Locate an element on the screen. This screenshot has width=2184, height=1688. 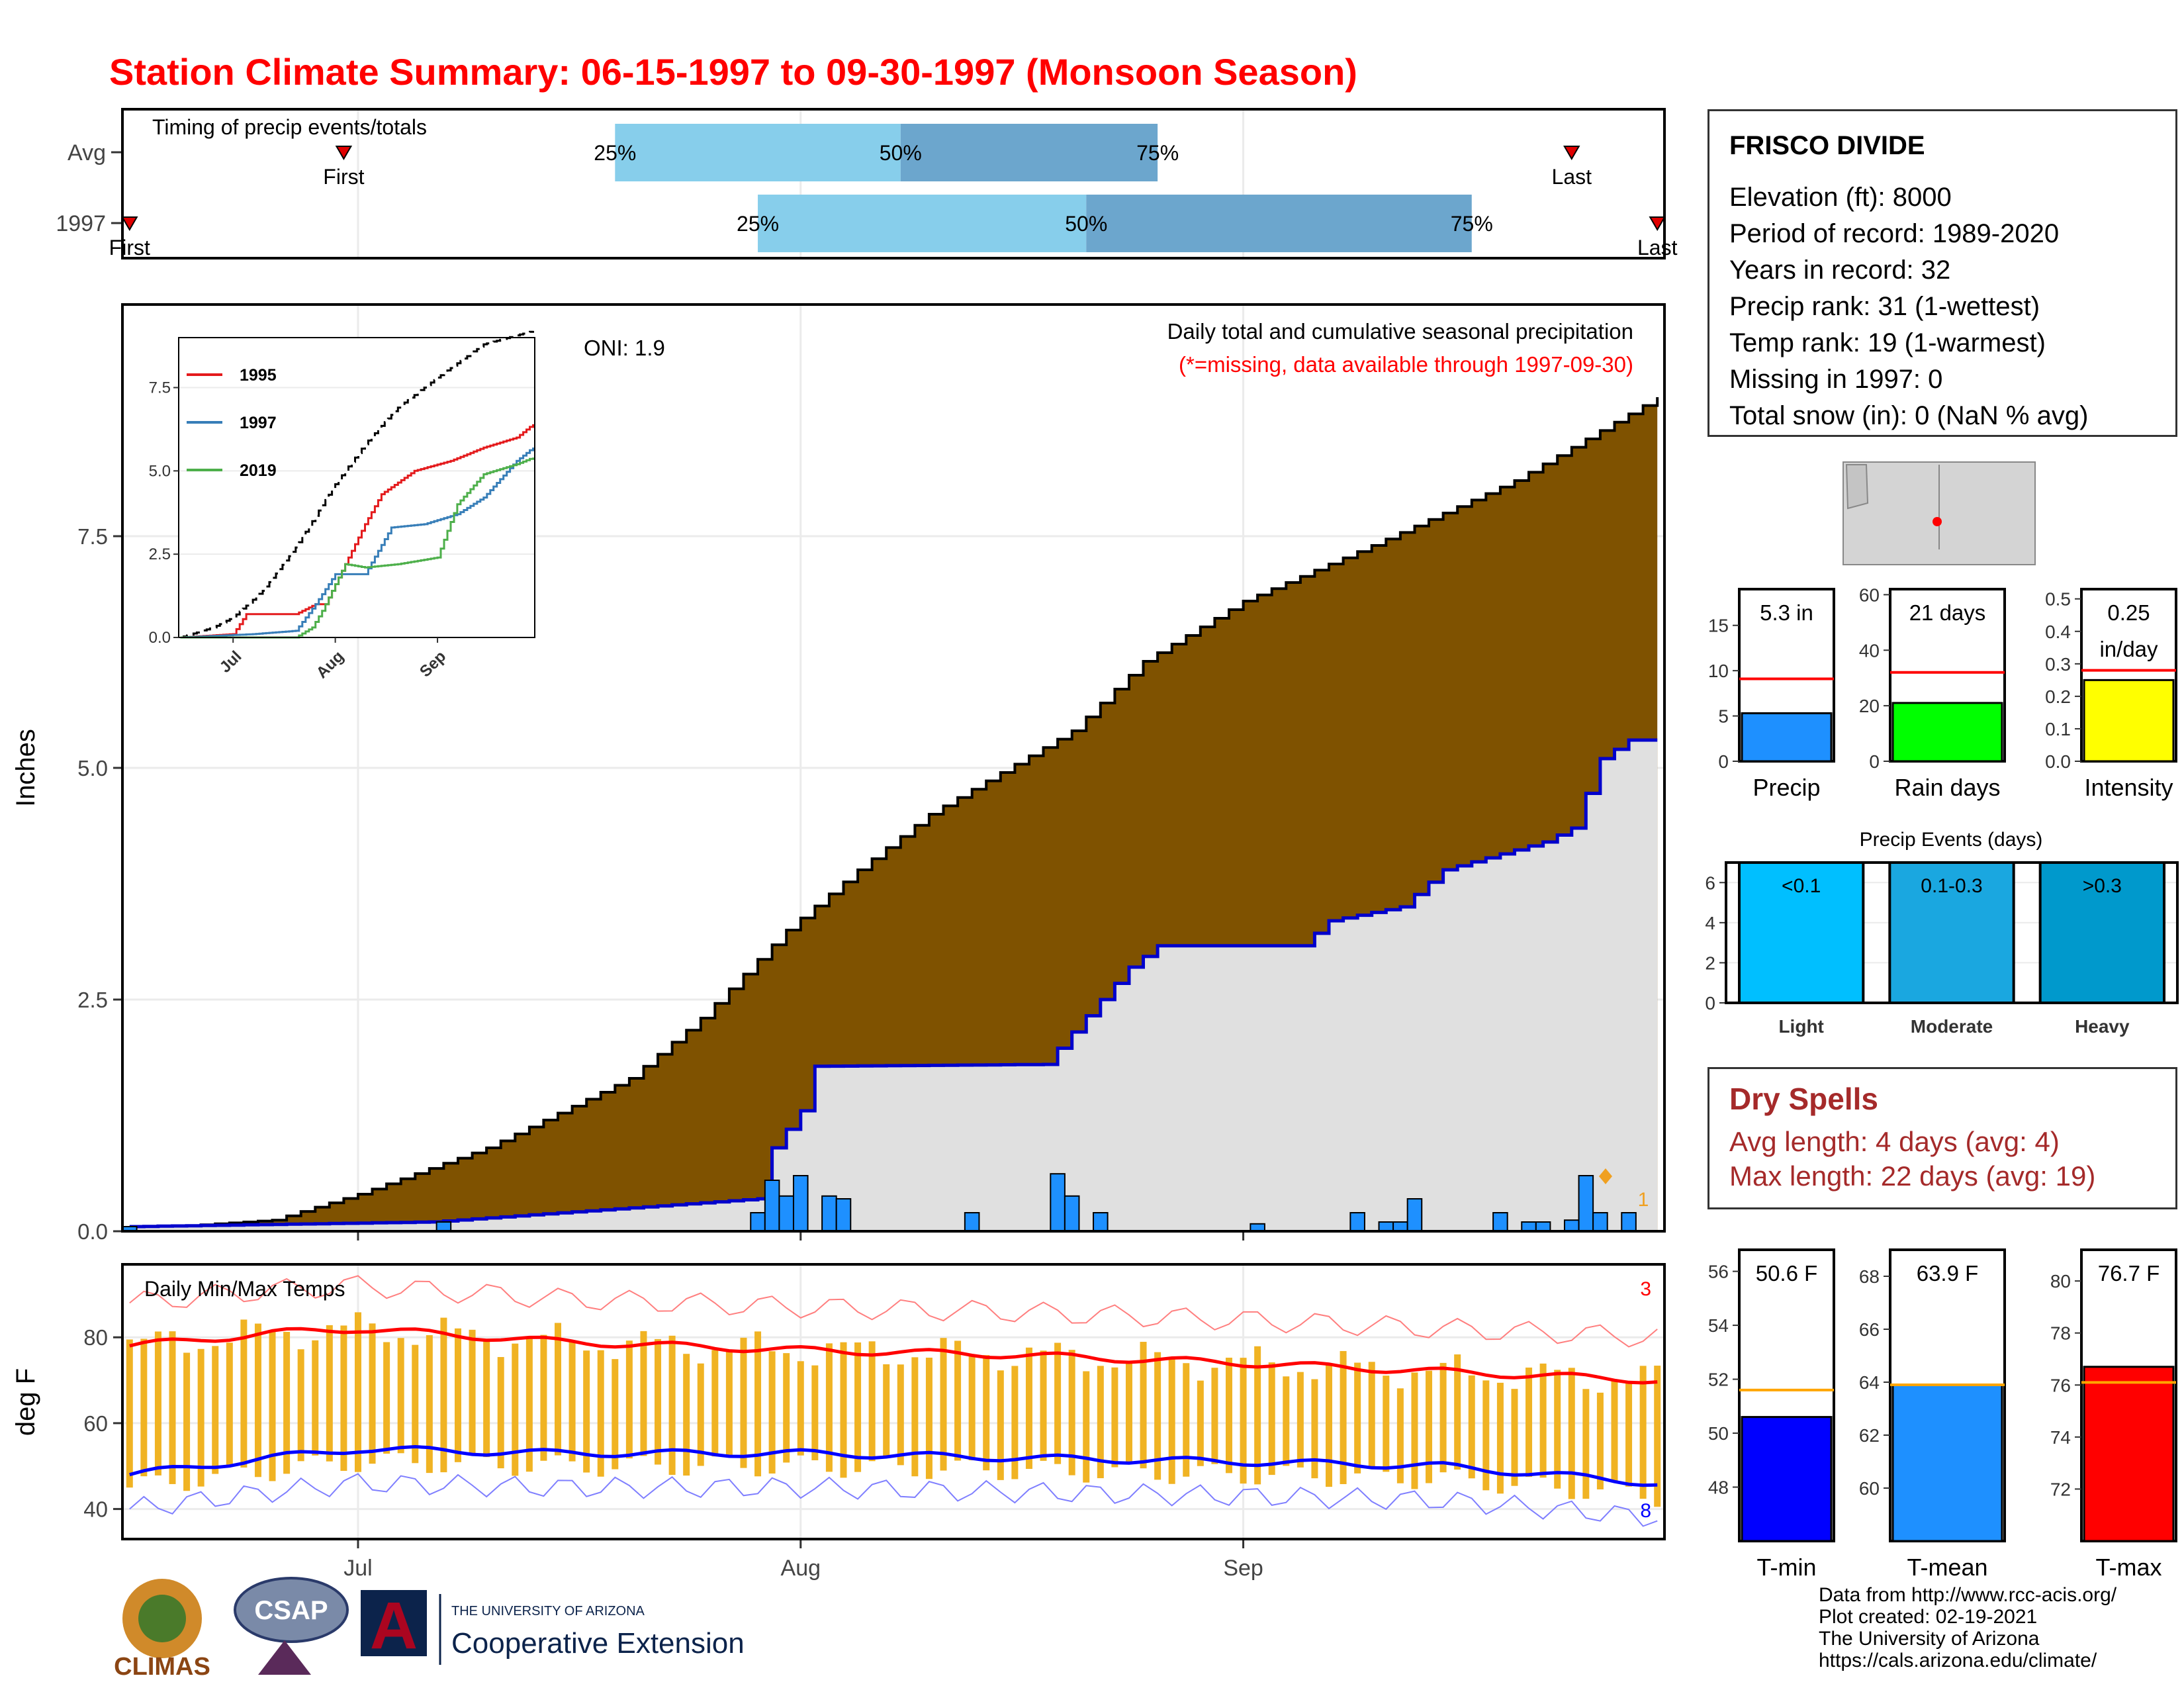
mini-y-tick-label: 20 is located at coordinates (1869, 706).